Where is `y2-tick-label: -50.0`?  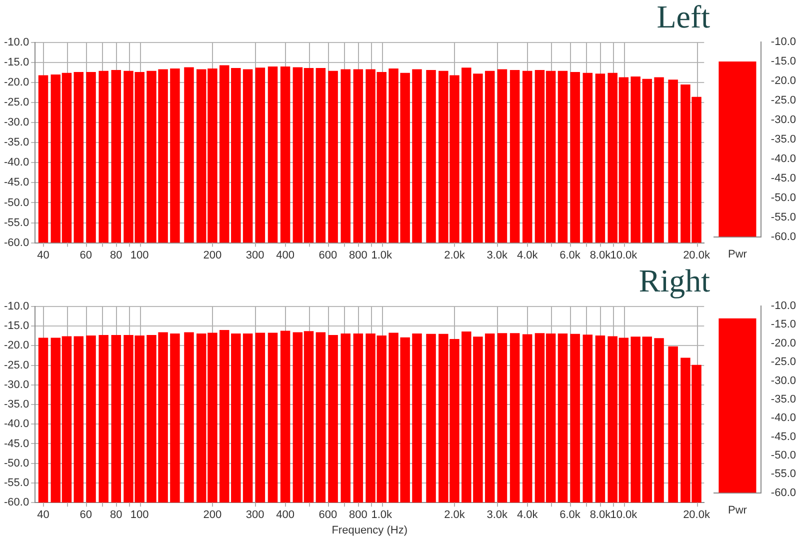
y2-tick-label: -50.0 is located at coordinates (783, 198).